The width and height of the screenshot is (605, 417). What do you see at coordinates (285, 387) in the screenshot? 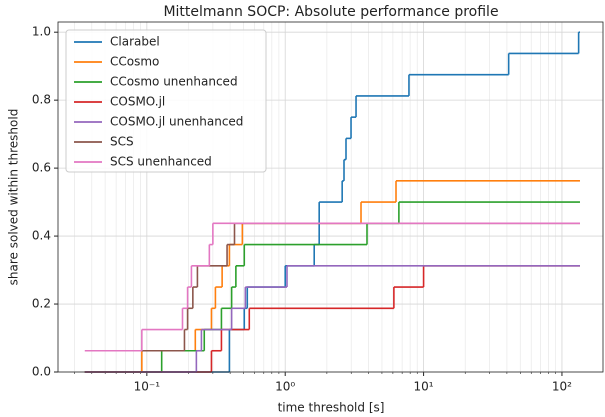
I see `x-tick-label: 10⁰` at bounding box center [285, 387].